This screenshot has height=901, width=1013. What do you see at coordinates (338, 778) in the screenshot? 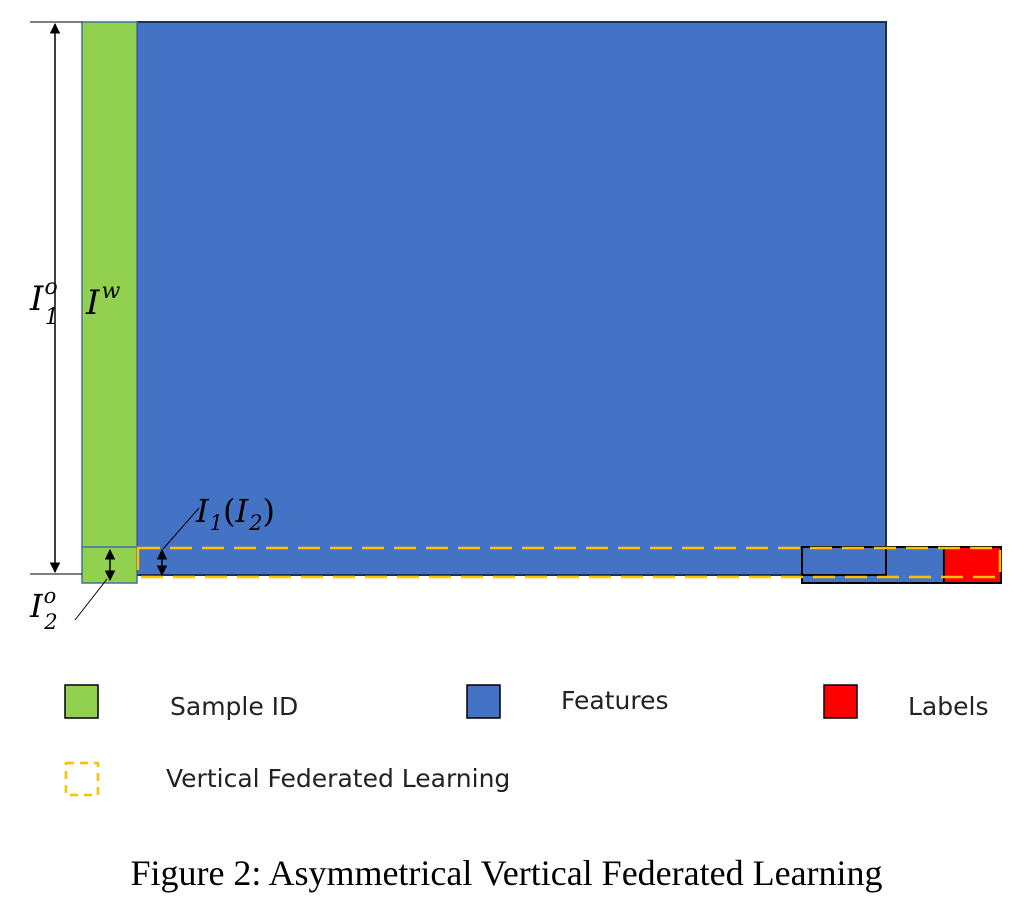
I see `legend-label-vfl: Vertical Federated Learning` at bounding box center [338, 778].